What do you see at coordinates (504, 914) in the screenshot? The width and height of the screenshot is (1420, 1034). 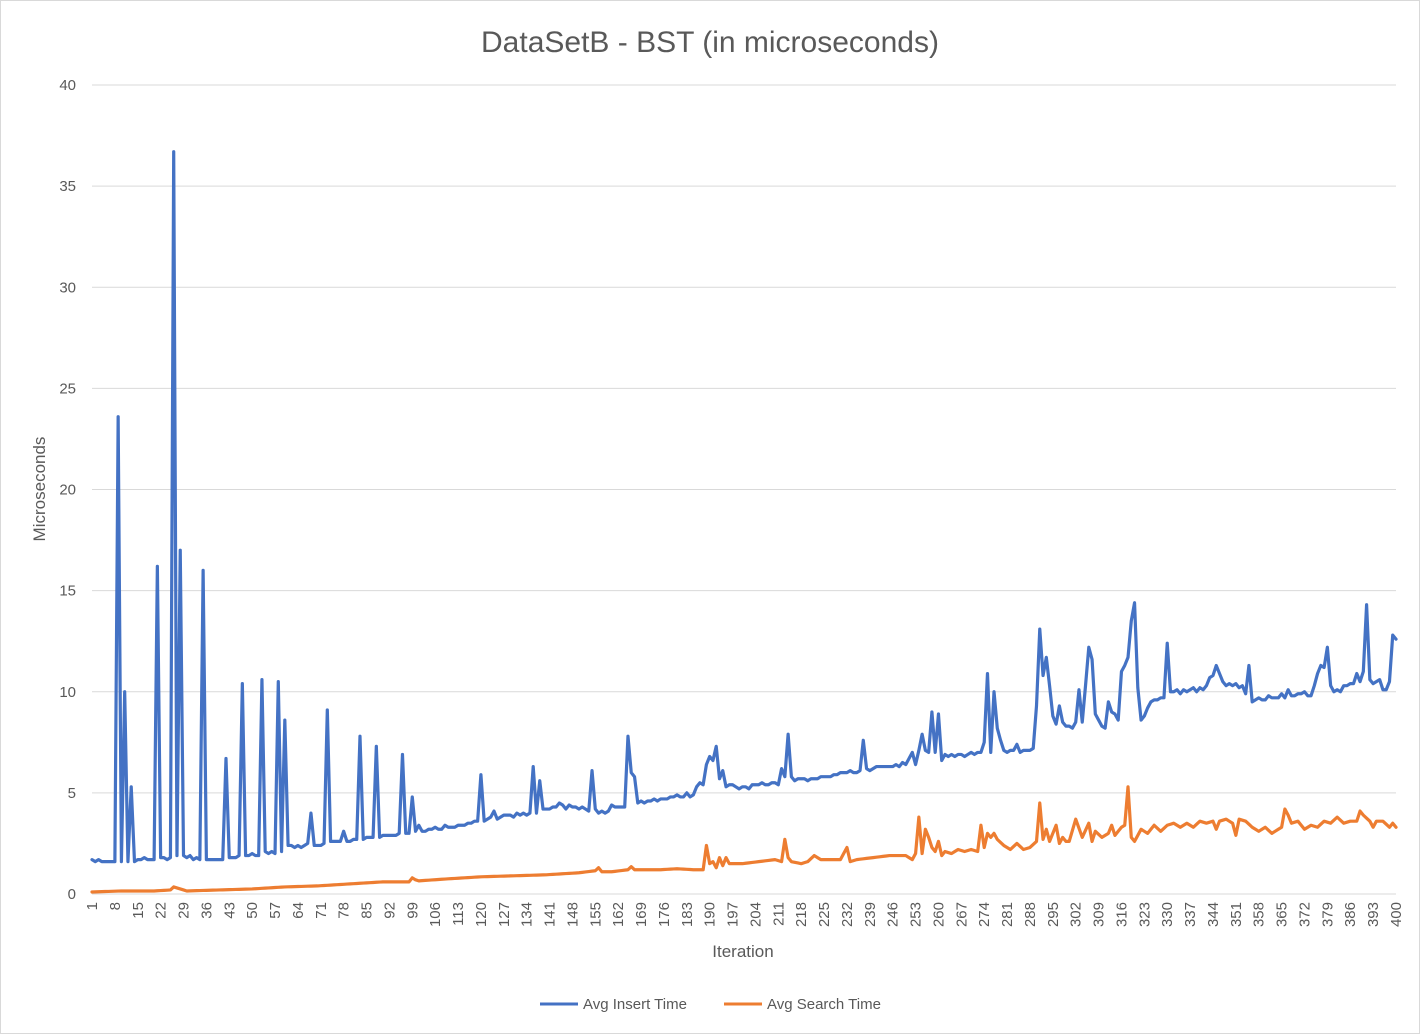 I see `x-tick-label: 127` at bounding box center [504, 914].